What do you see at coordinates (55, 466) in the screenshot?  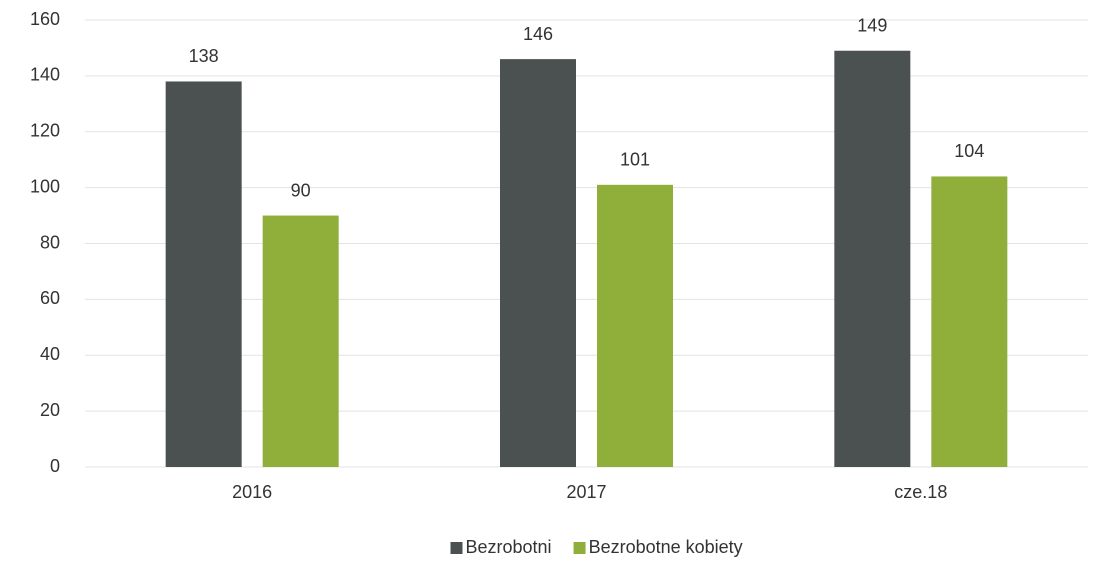 I see `y-tick-label: 0` at bounding box center [55, 466].